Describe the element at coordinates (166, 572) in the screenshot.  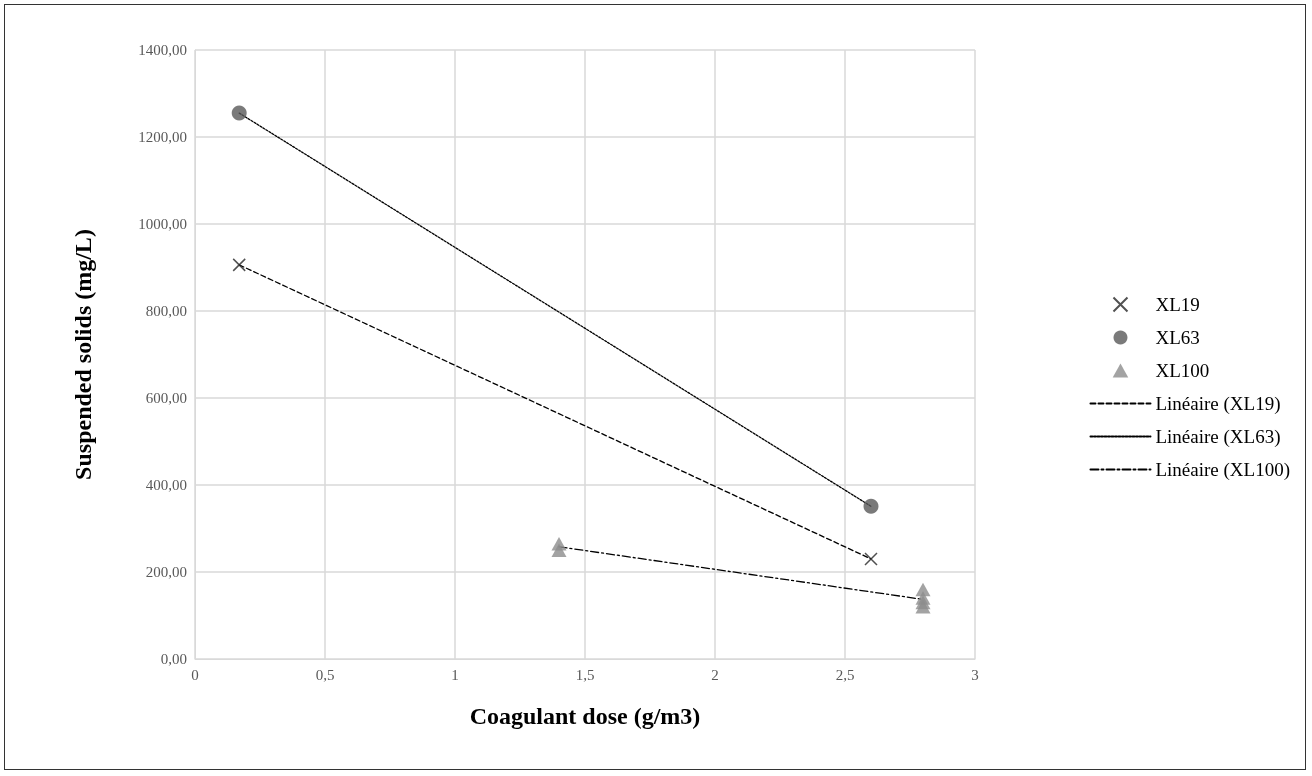
I see `y-tick-label: 200,00` at that location.